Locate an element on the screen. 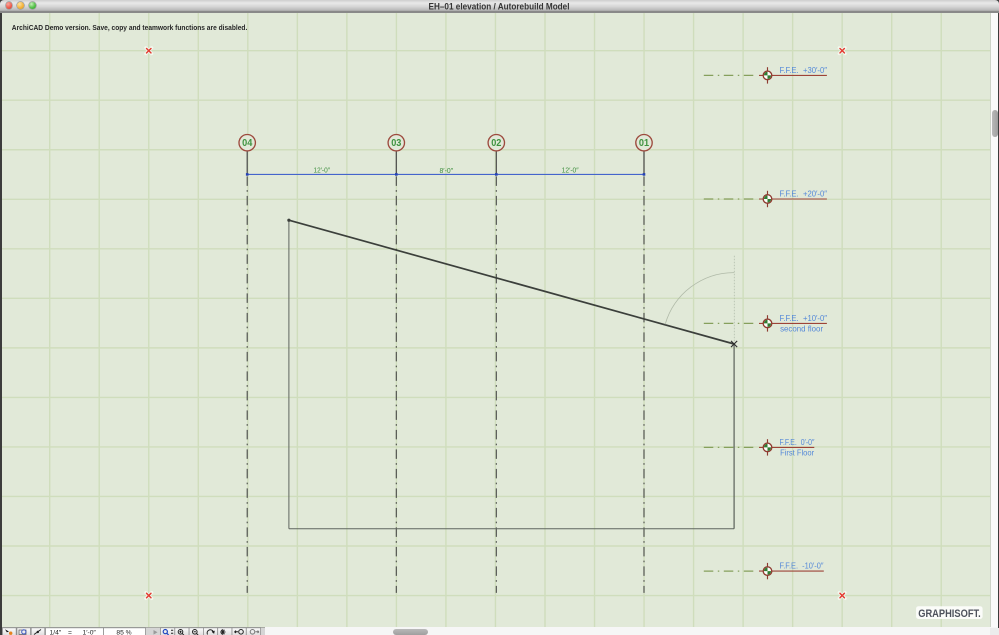  svg-text: 8′-0″ is located at coordinates (446, 170).